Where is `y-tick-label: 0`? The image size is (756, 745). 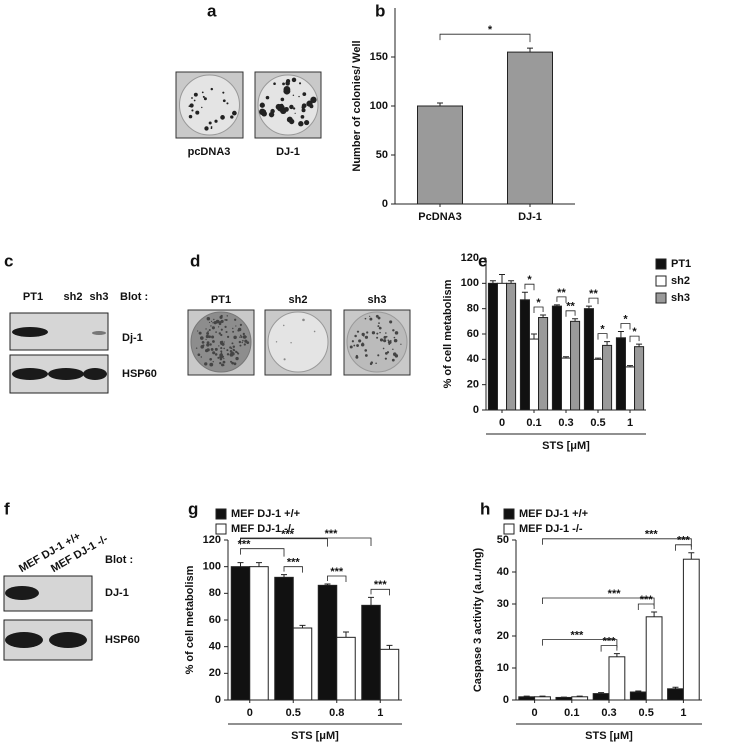
y-tick-label: 0 is located at coordinates (385, 204).